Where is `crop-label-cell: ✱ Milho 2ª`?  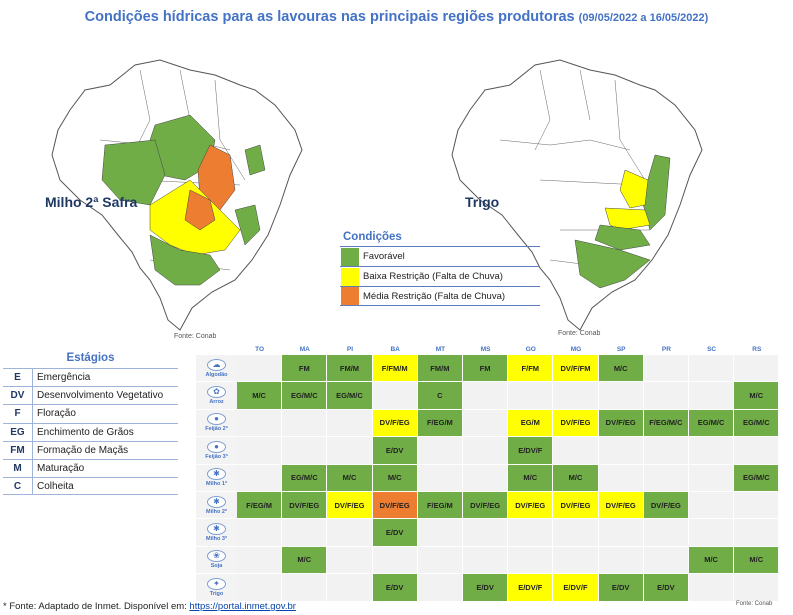
crop-label-cell: ✱ Milho 2ª is located at coordinates (216, 506).